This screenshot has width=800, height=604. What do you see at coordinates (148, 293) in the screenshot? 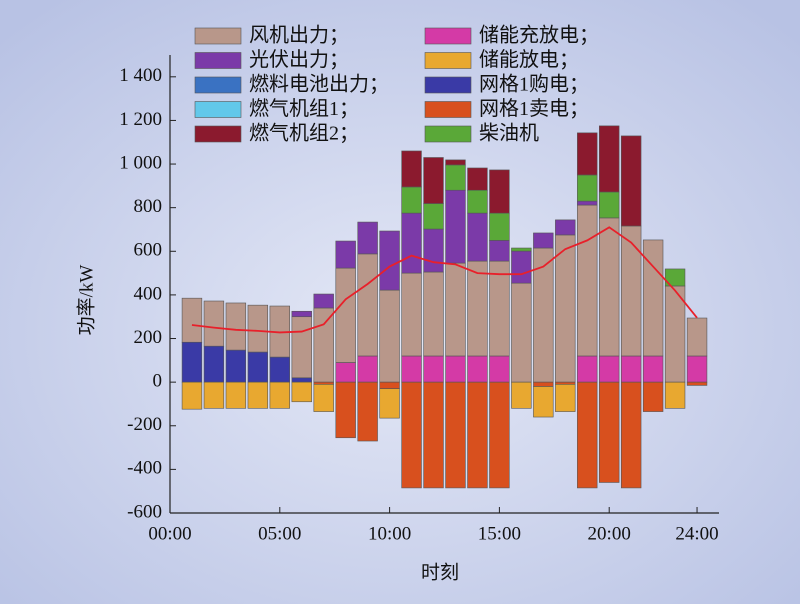
I see `y-tick-label: 400` at bounding box center [148, 293].